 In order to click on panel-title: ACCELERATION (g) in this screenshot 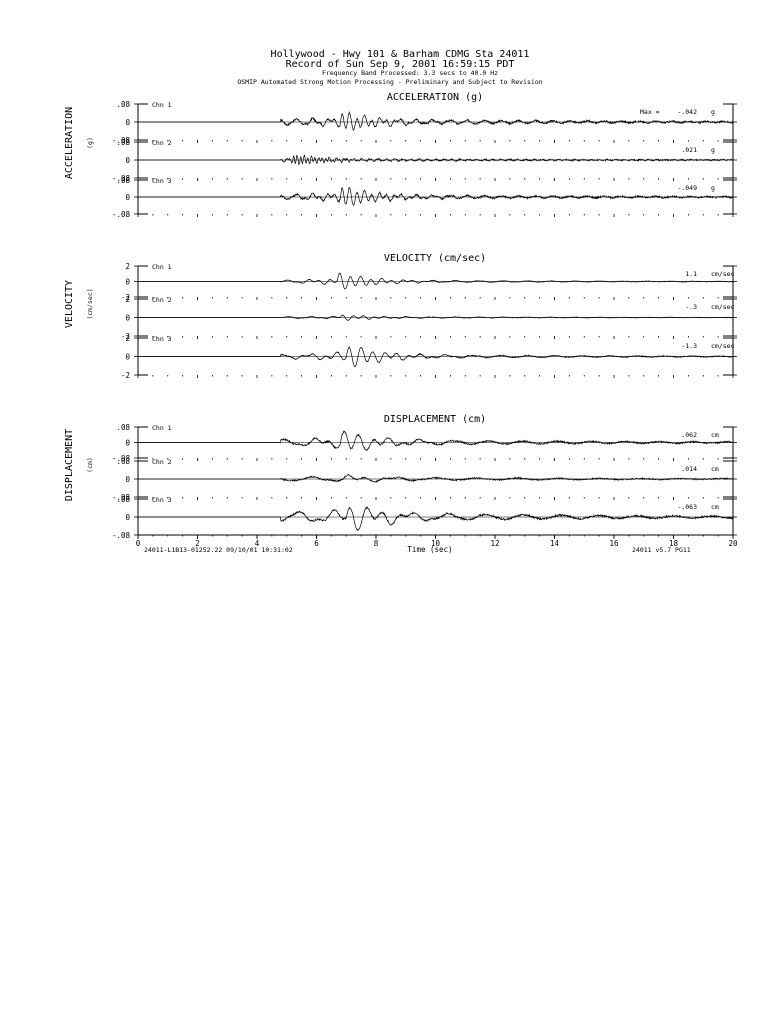, I will do `click(435, 97)`.